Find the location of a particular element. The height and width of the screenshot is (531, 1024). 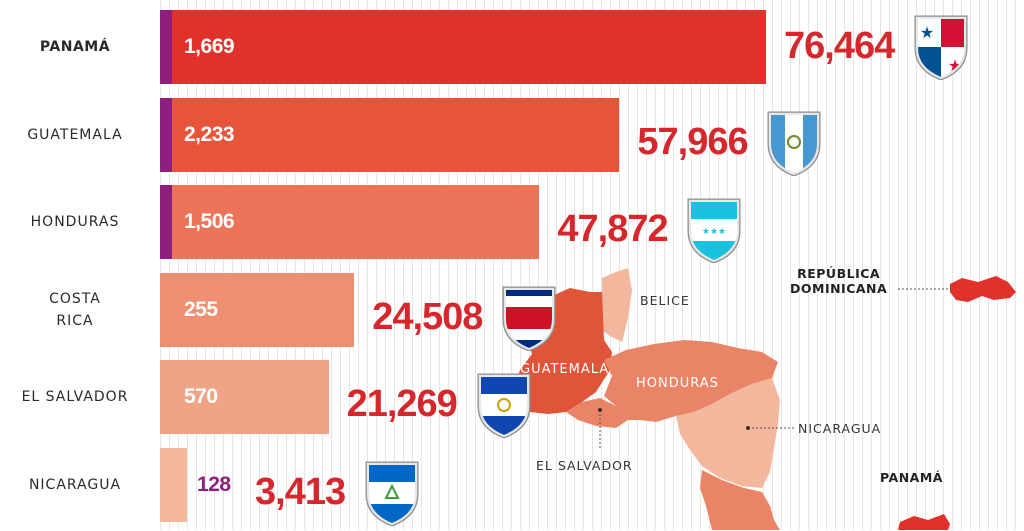

rep-dominicana-line-1: REPÚBLICA is located at coordinates (839, 273).